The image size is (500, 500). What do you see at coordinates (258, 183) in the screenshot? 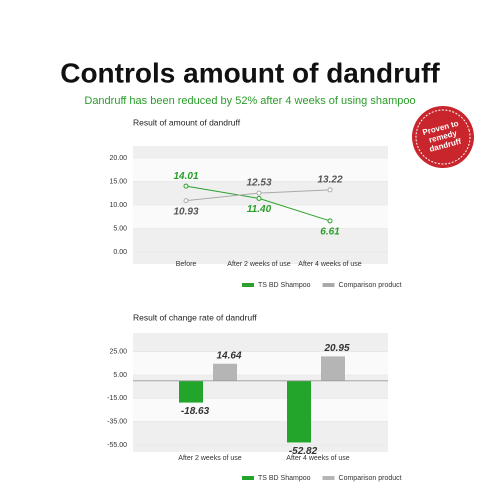
I see `data-label: 12.53` at bounding box center [258, 183].